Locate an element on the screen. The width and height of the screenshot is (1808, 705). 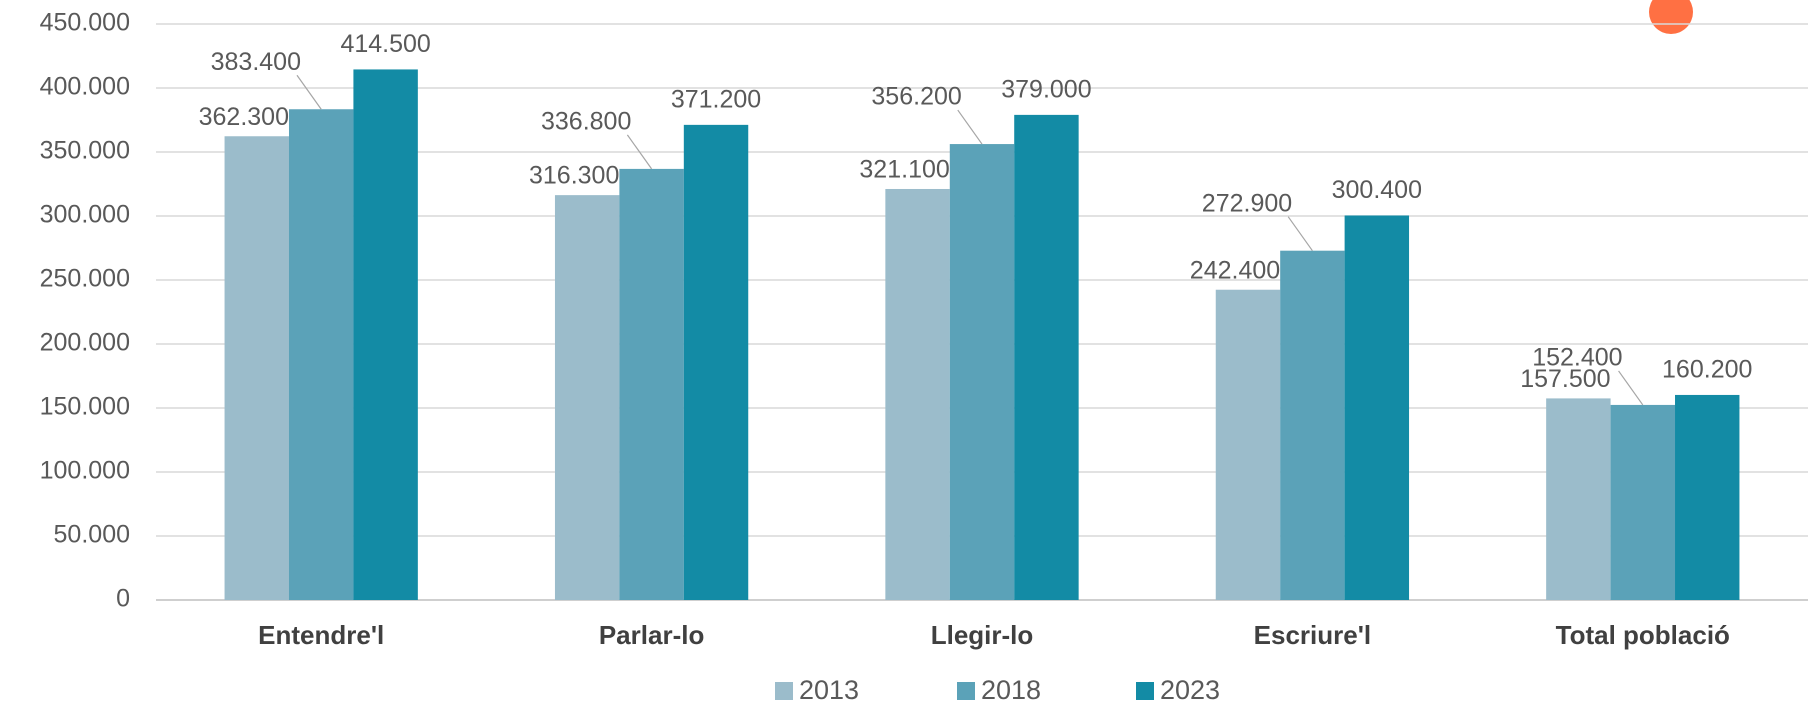
y-tick-label: 0 is located at coordinates (123, 599).